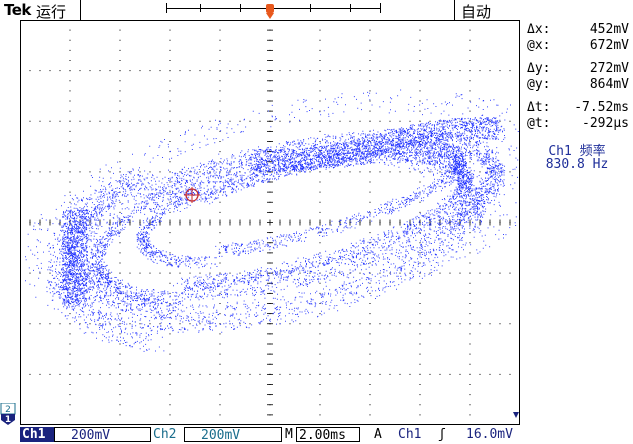 This screenshot has height=444, width=633. I want to click on ch1-scale: 200mV, so click(102, 435).